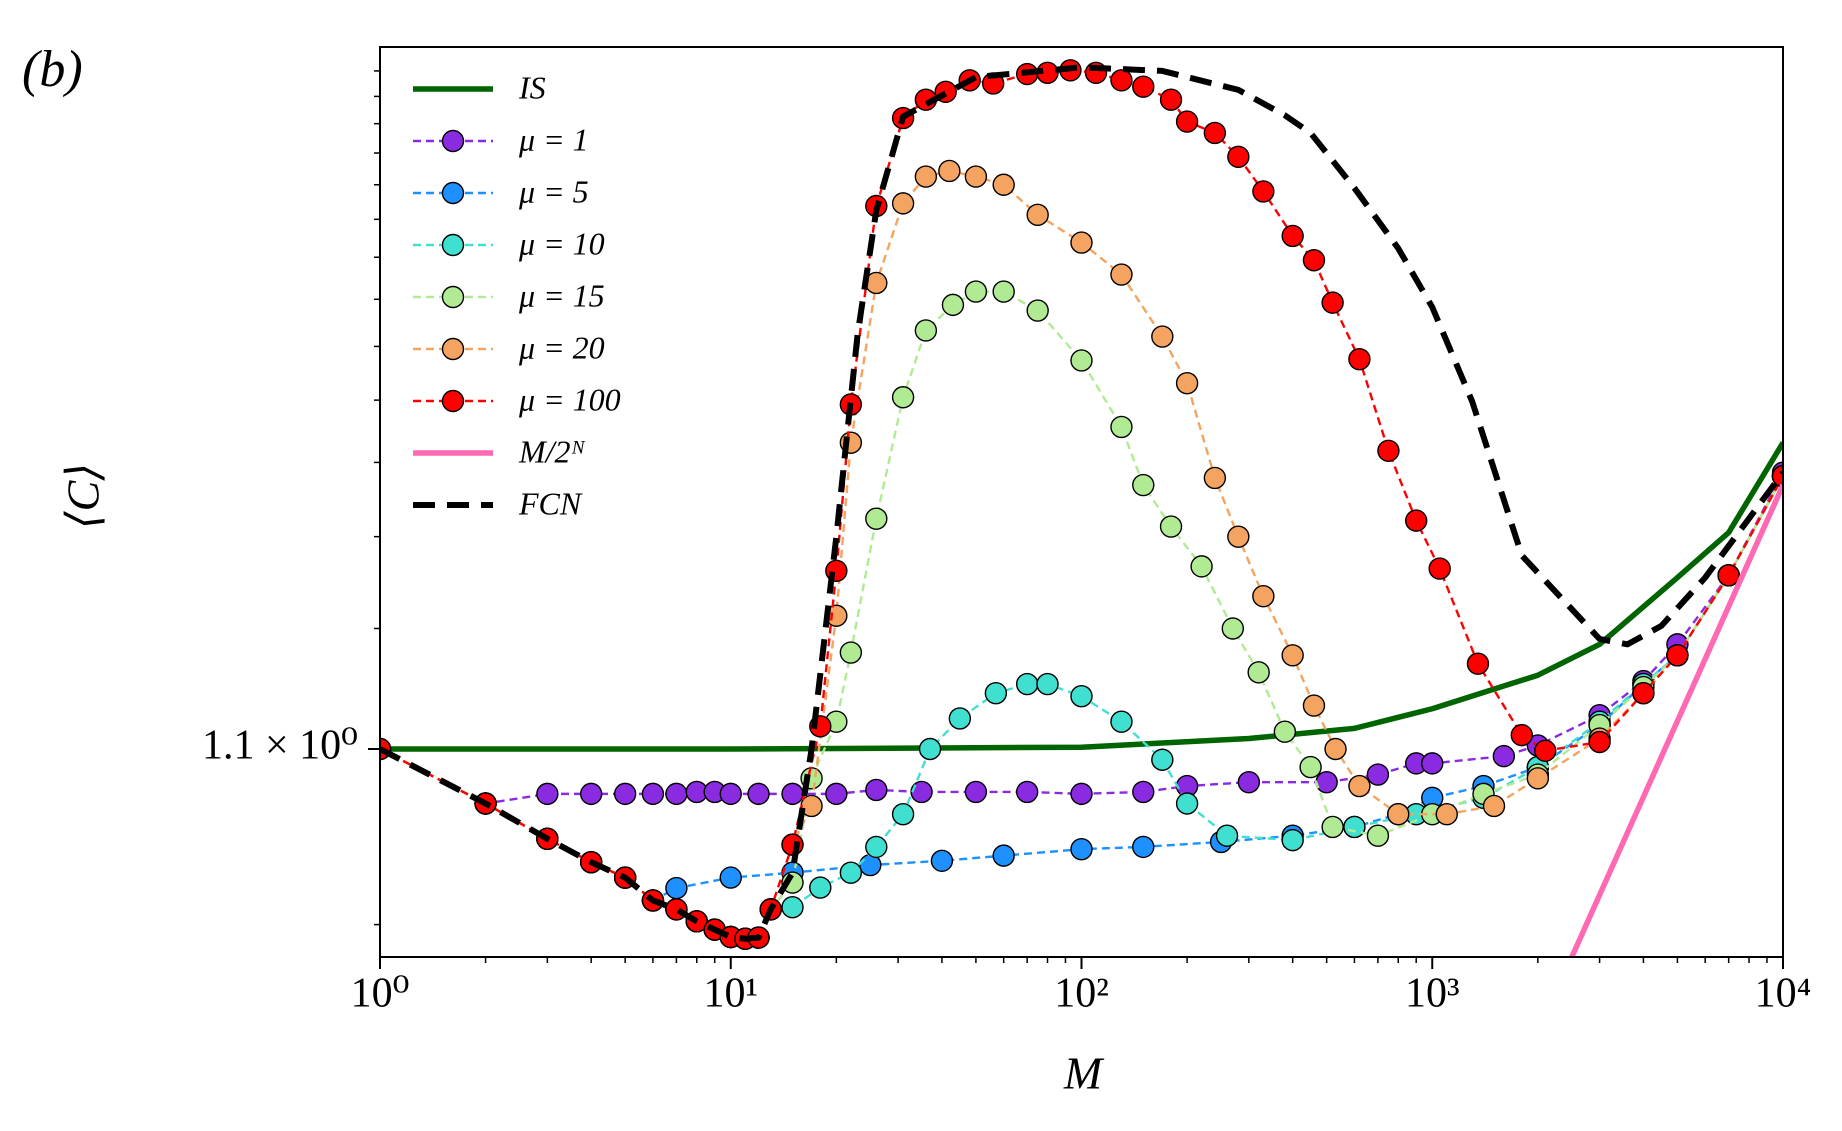  Describe the element at coordinates (561, 243) in the screenshot. I see `legend-label: μ = 10` at that location.